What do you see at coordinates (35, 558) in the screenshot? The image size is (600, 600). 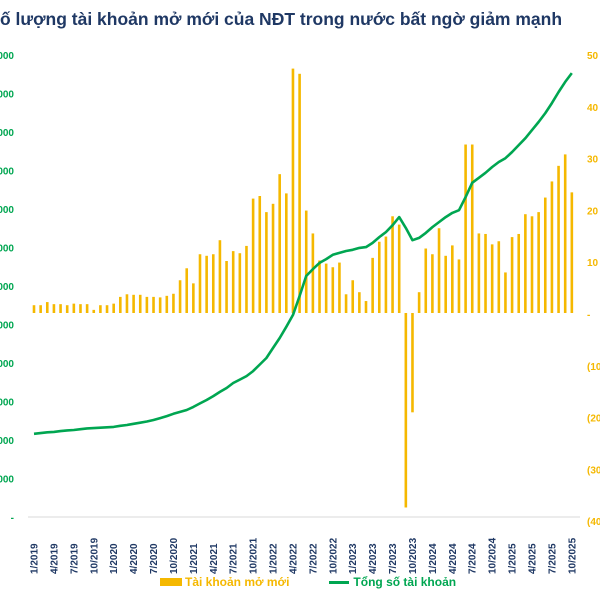 I see `x-tick-label: 1/2019` at bounding box center [35, 558].